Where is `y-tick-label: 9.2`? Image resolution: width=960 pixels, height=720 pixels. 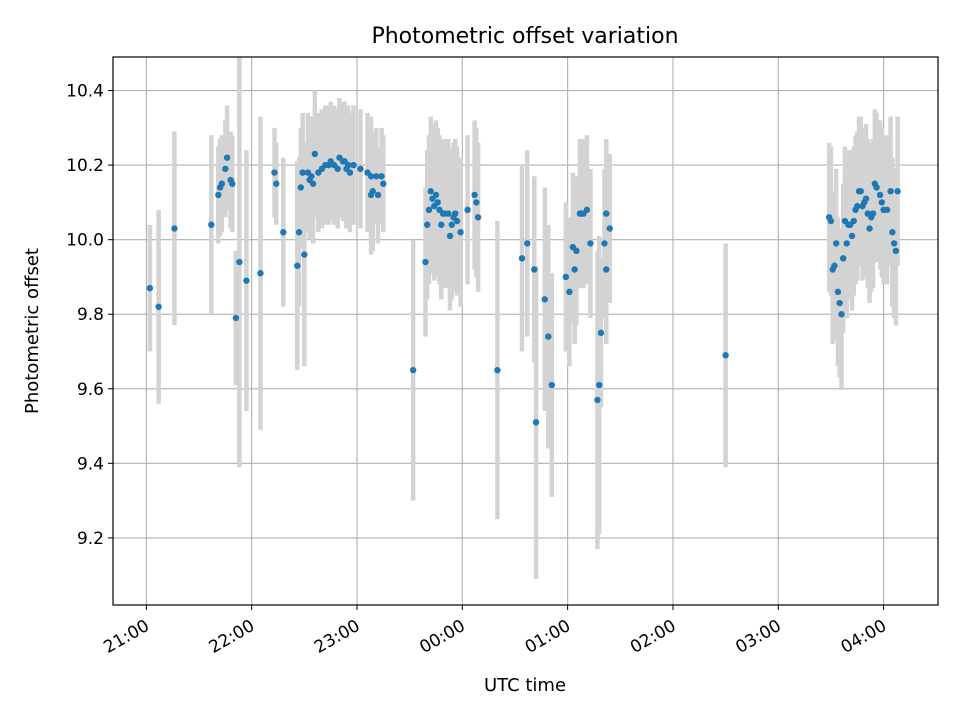 y-tick-label: 9.2 is located at coordinates (90, 539).